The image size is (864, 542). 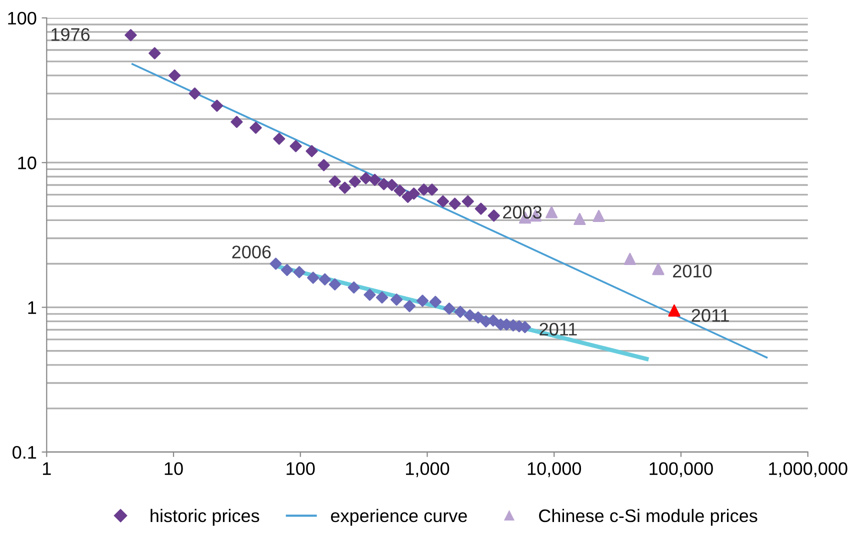 I want to click on x-tick-label: 100,000, so click(x=681, y=470).